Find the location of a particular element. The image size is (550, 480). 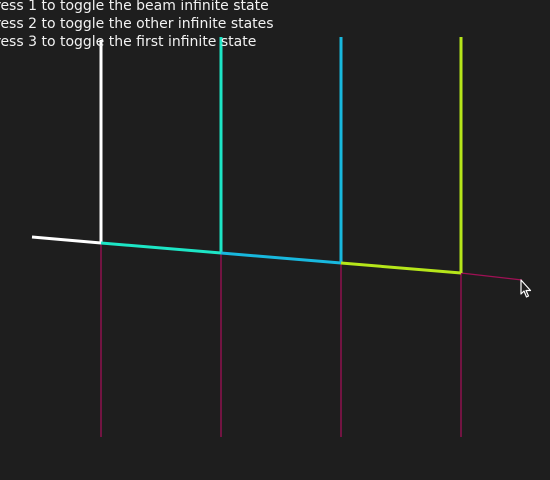

beam-segment-start is located at coordinates (66, 240).